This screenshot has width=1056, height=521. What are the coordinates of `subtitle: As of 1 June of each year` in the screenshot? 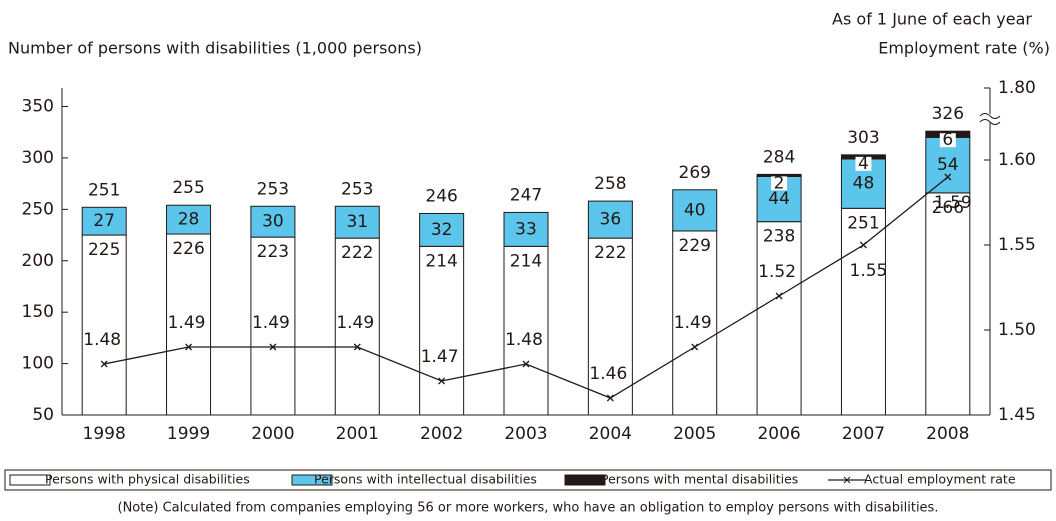 It's located at (932, 19).